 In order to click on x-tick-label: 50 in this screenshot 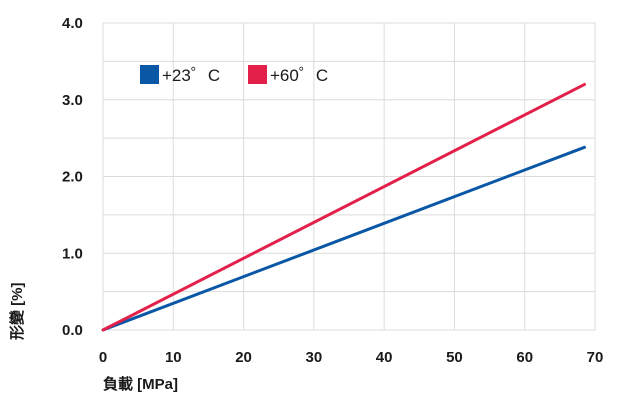, I will do `click(454, 357)`.